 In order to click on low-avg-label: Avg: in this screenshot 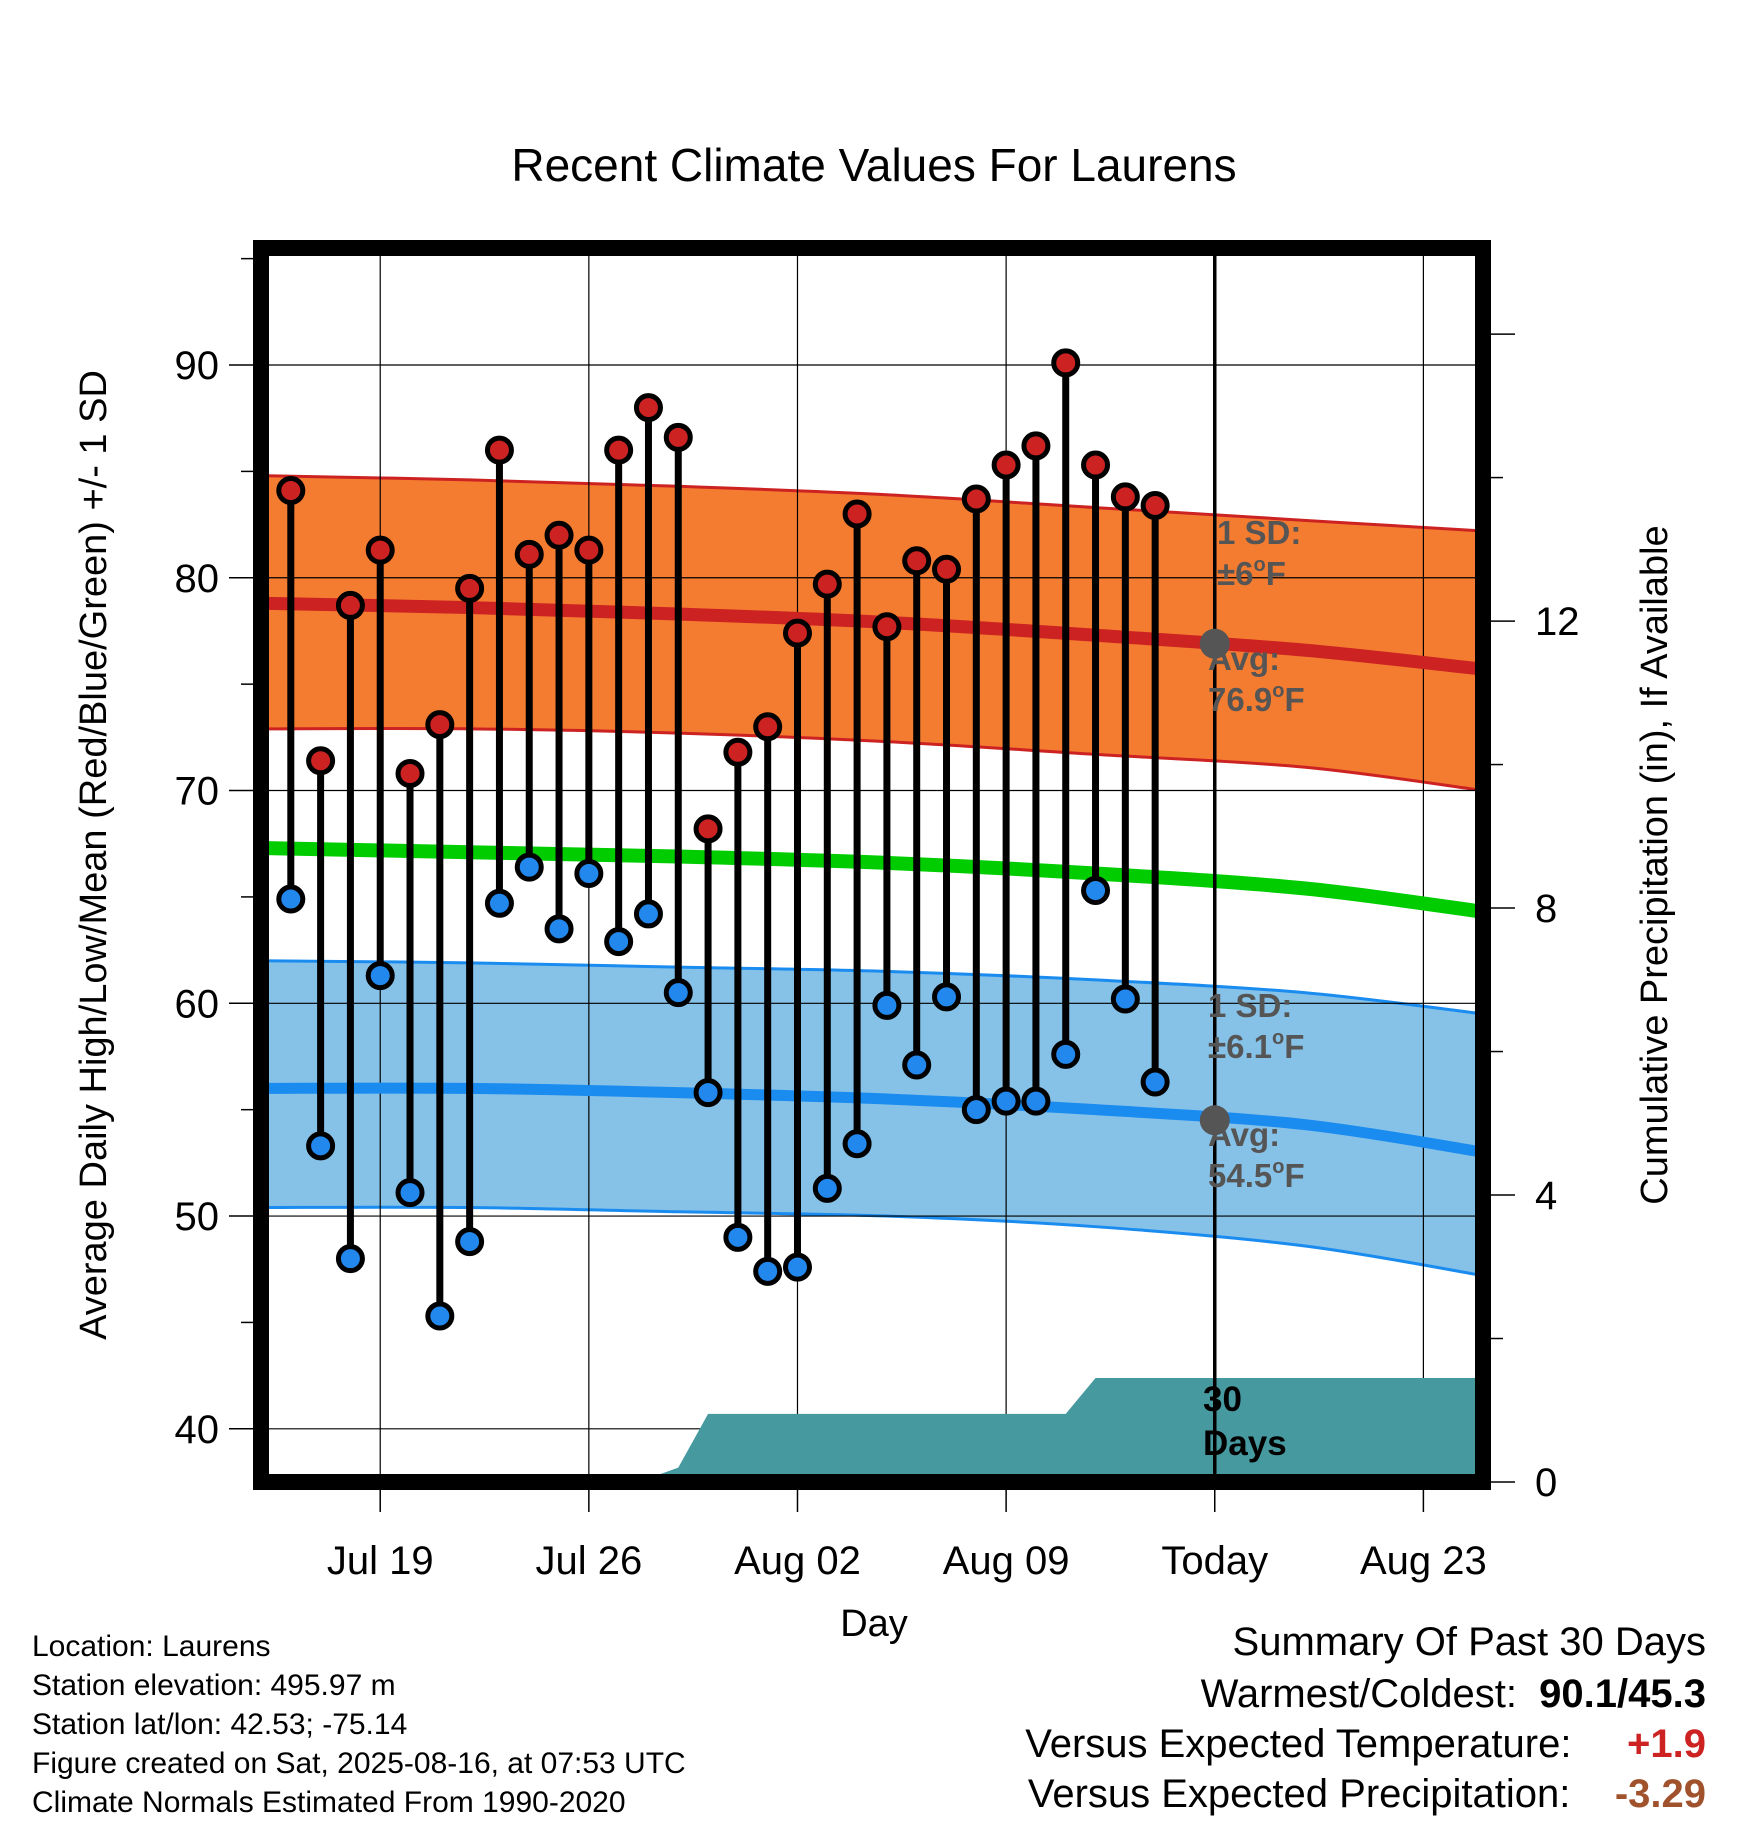, I will do `click(1244, 1134)`.